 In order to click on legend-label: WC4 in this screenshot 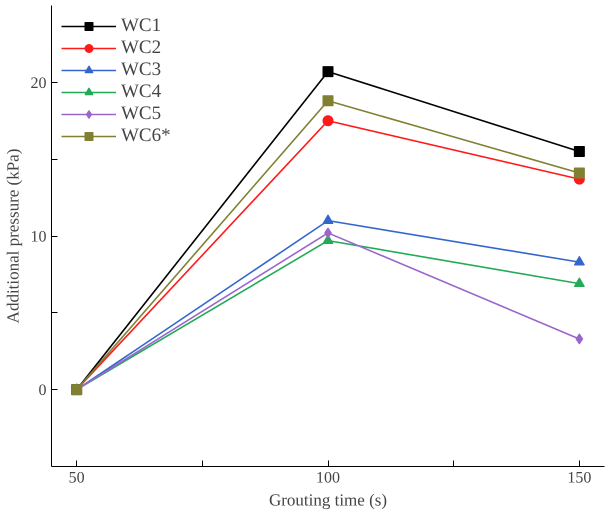, I will do `click(141, 92)`.